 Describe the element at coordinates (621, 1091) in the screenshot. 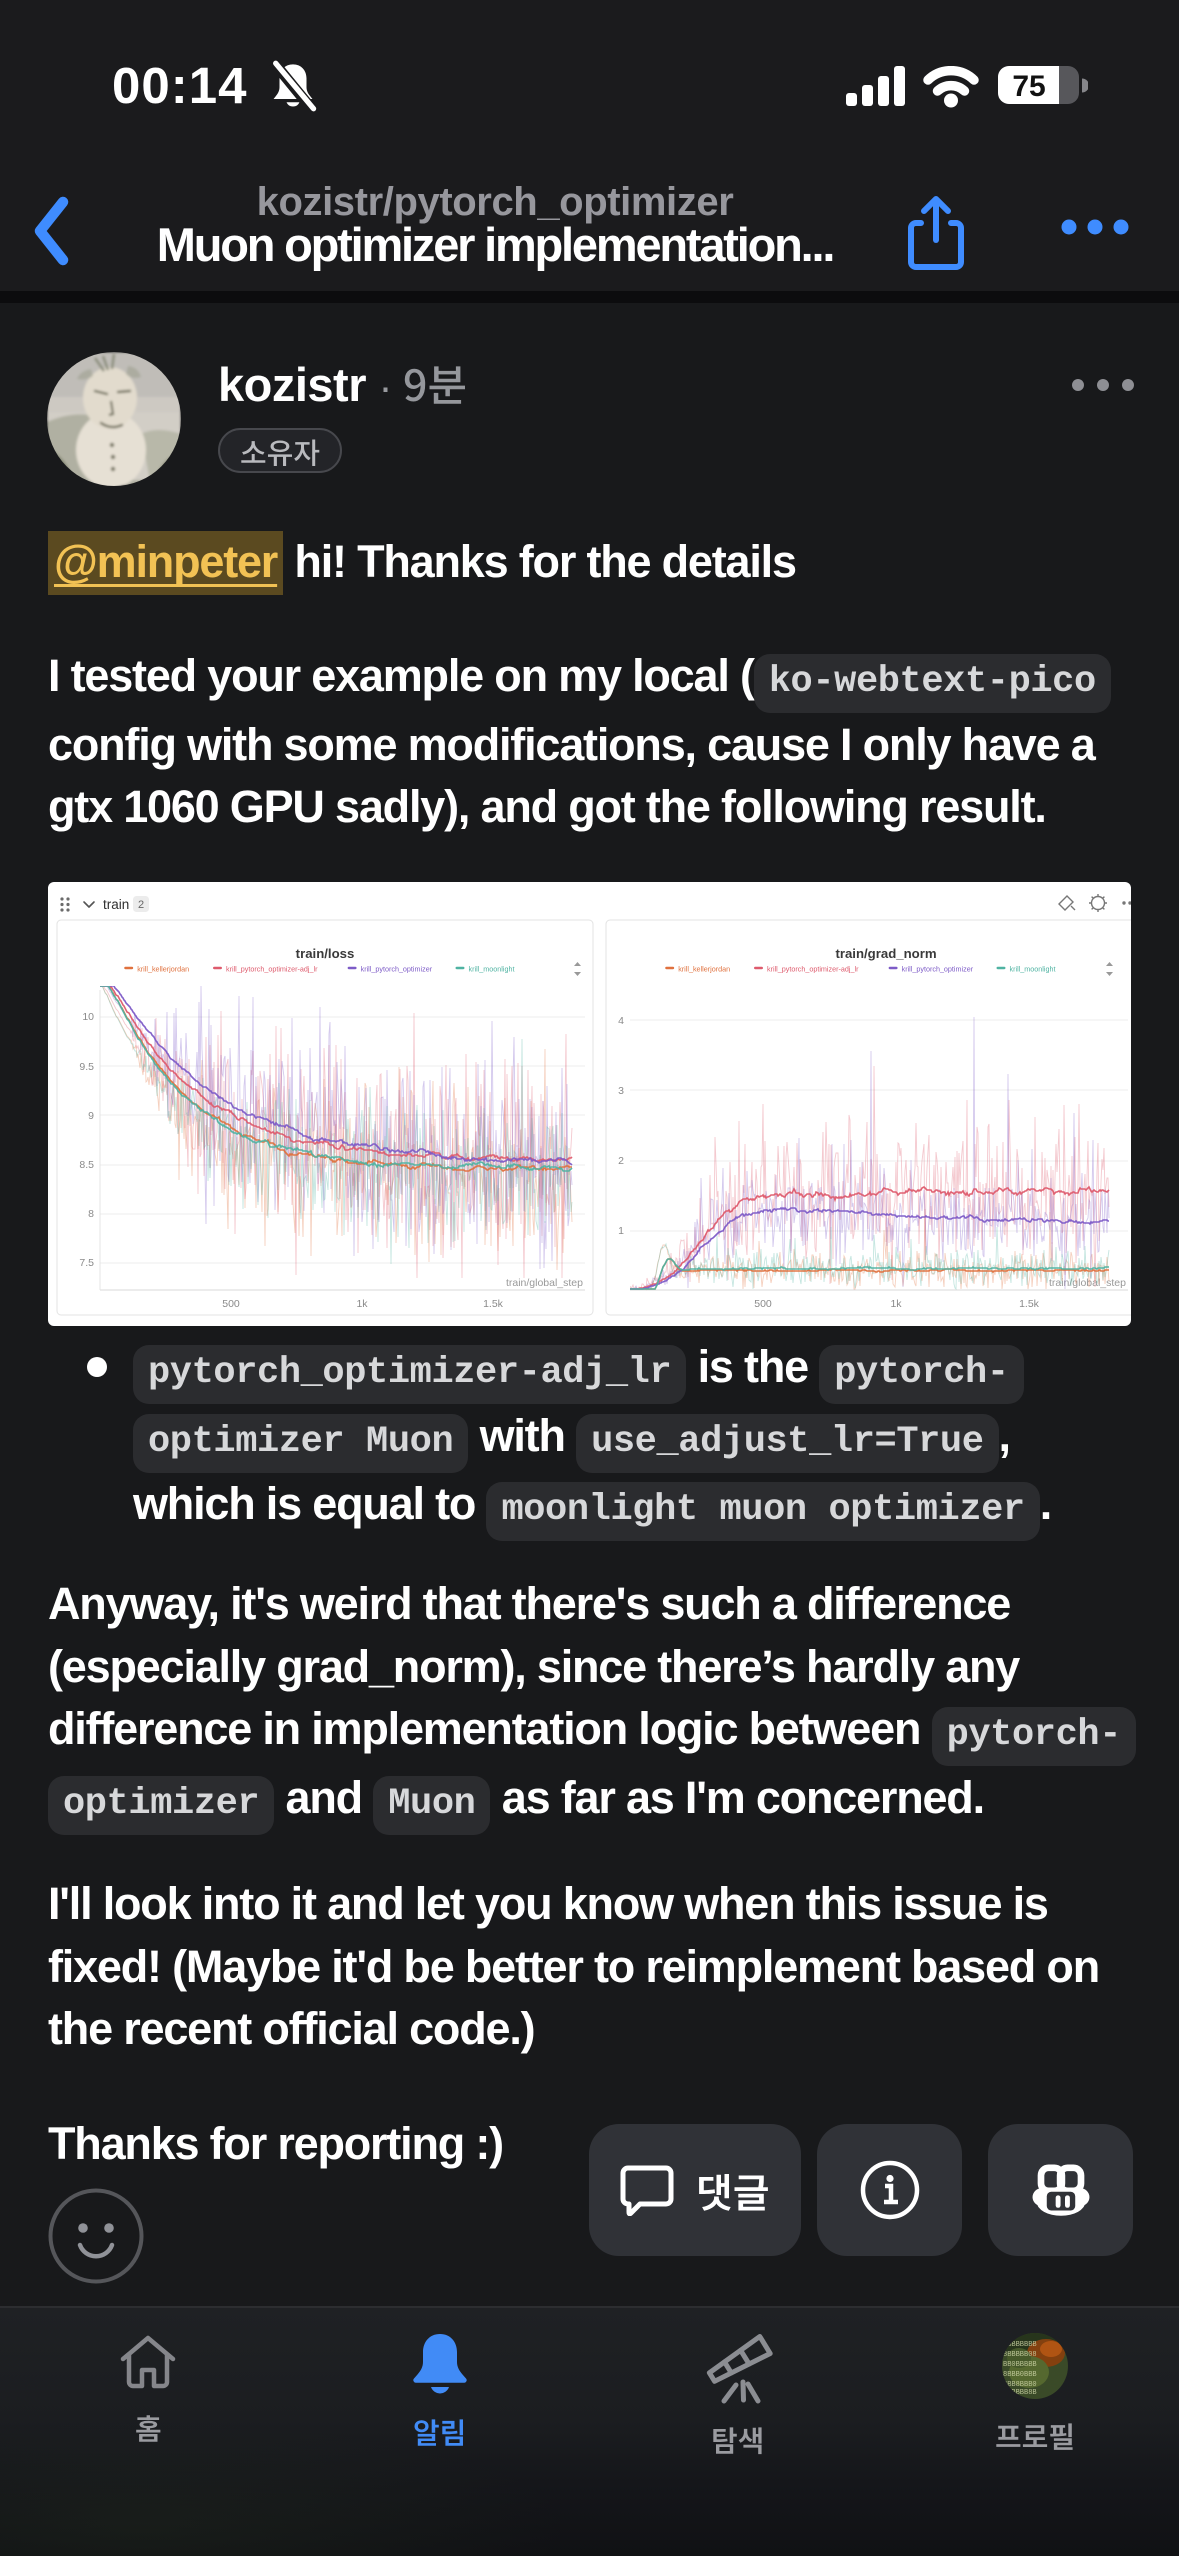

I see `svg-text: 3` at that location.